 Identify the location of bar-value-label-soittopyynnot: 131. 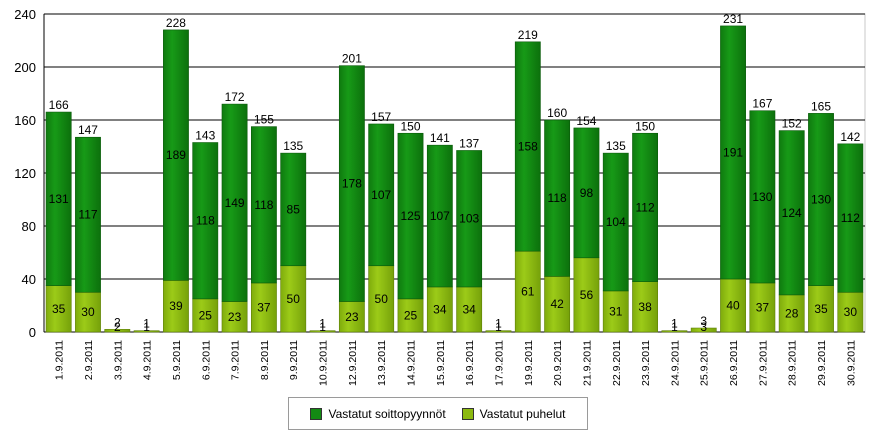
(59, 199).